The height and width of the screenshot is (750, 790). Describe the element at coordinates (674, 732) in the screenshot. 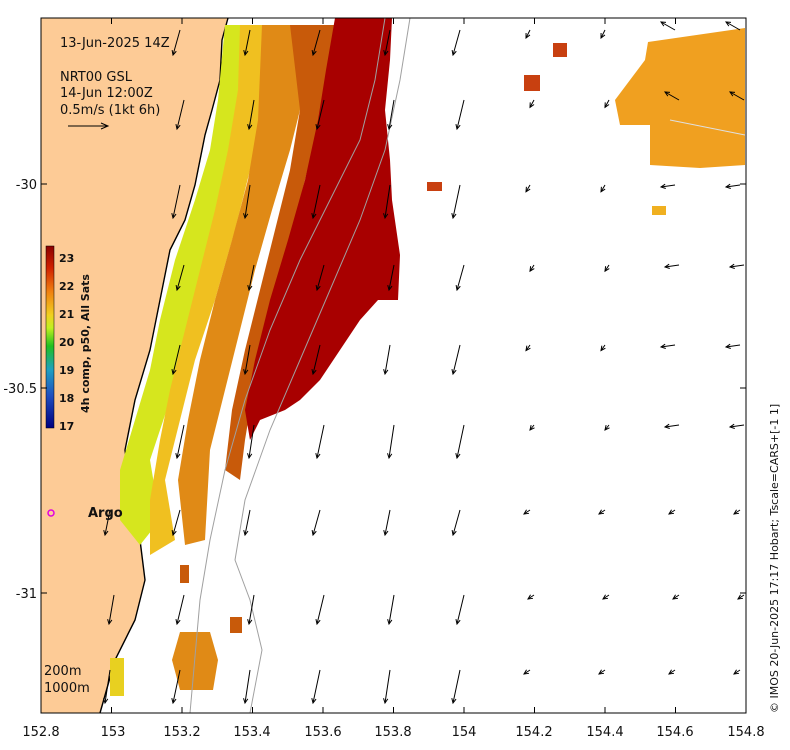

I see `x-tick-154.6: 154.6` at that location.